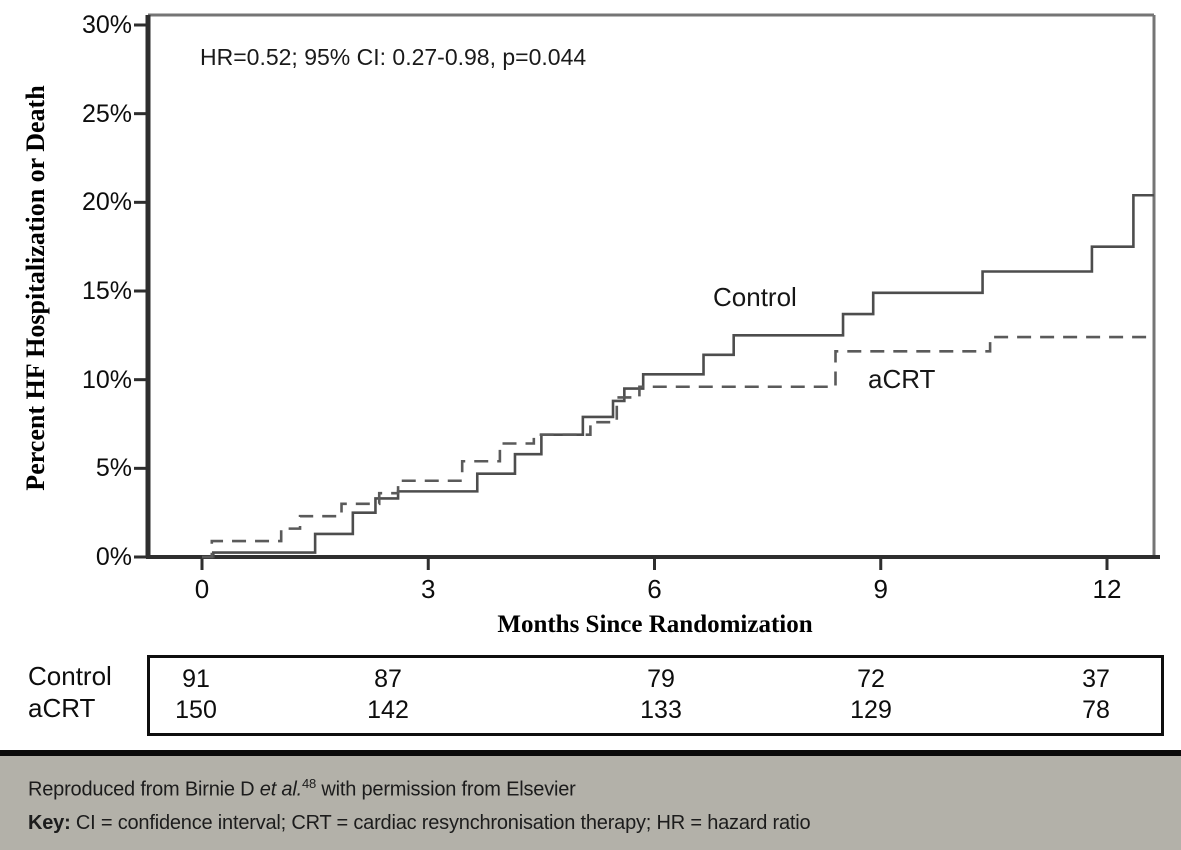  I want to click on risk-table-row-label-acrt: aCRT, so click(62, 708).